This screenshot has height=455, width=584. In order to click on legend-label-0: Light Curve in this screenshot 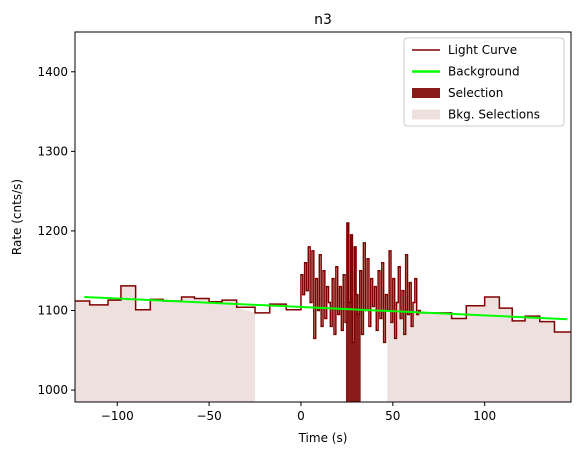, I will do `click(482, 50)`.